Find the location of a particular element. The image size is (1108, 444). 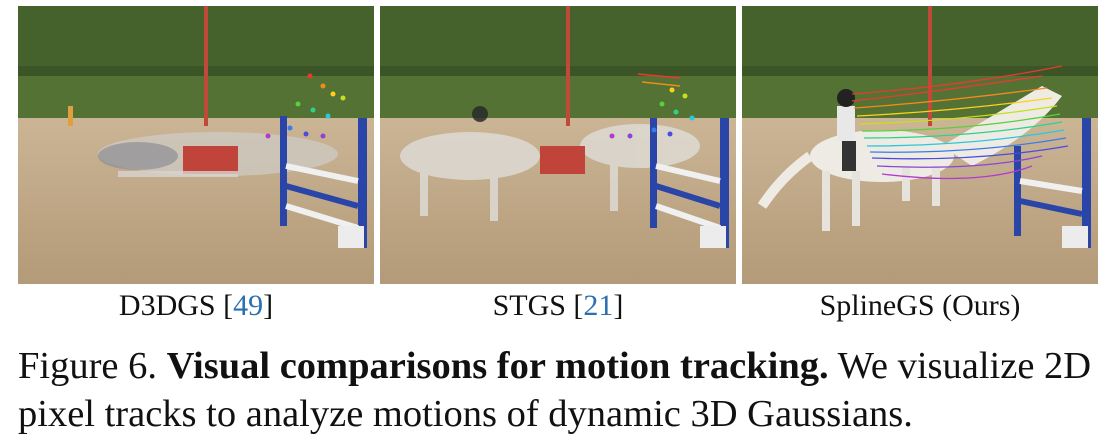

motion-tracks is located at coordinates (960, 122).